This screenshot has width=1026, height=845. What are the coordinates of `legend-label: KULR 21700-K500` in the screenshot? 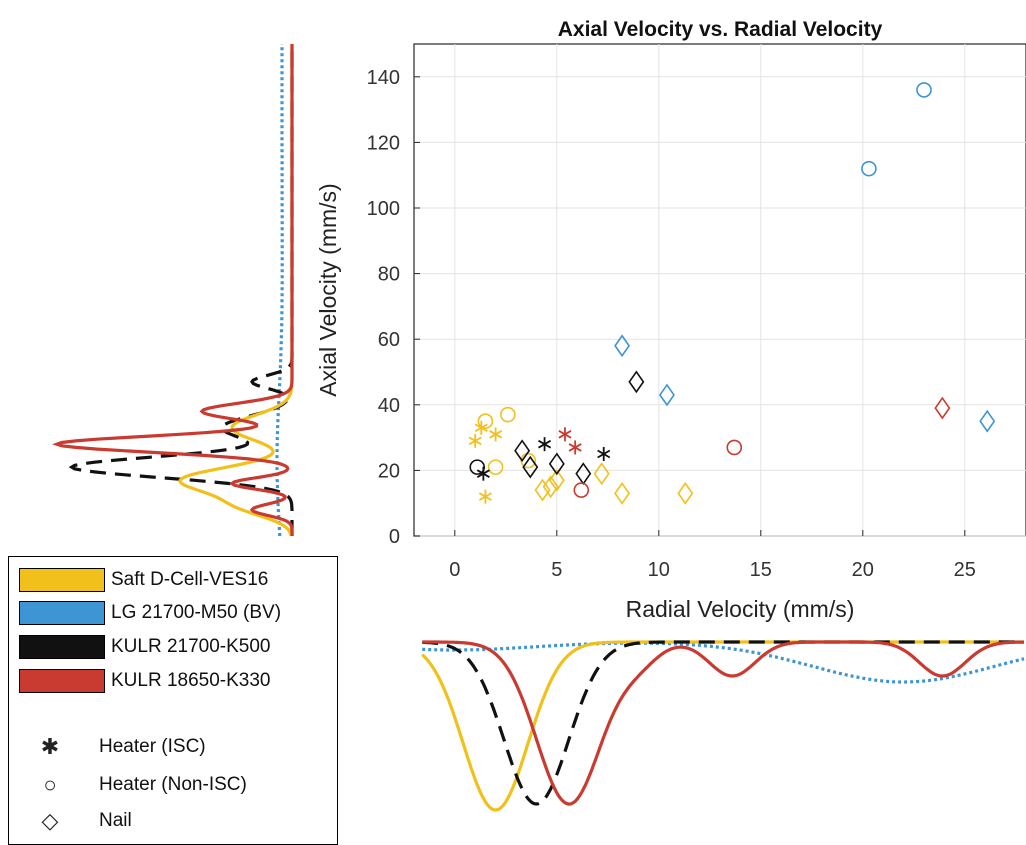 It's located at (191, 646).